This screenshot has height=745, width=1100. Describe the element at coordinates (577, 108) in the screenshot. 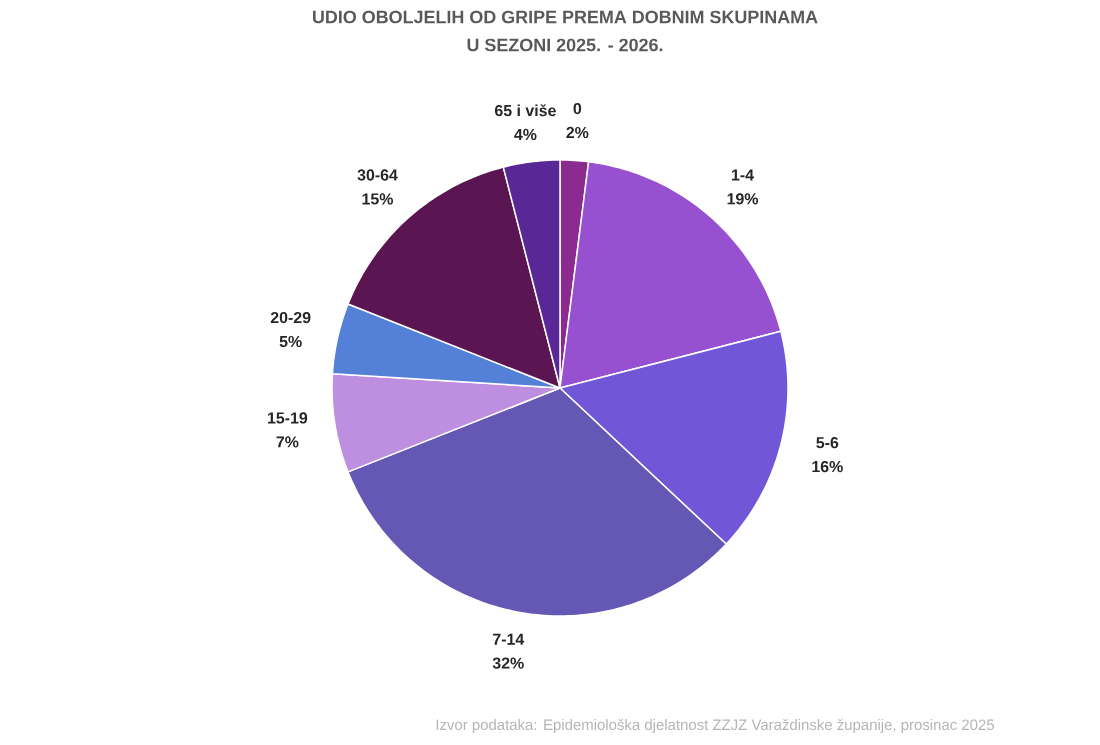

I see `slice-label: 0` at that location.